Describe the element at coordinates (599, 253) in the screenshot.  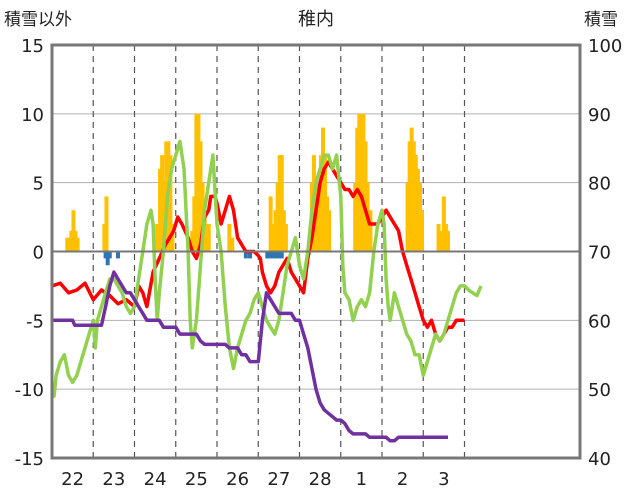
I see `right-tick-label: 70` at that location.